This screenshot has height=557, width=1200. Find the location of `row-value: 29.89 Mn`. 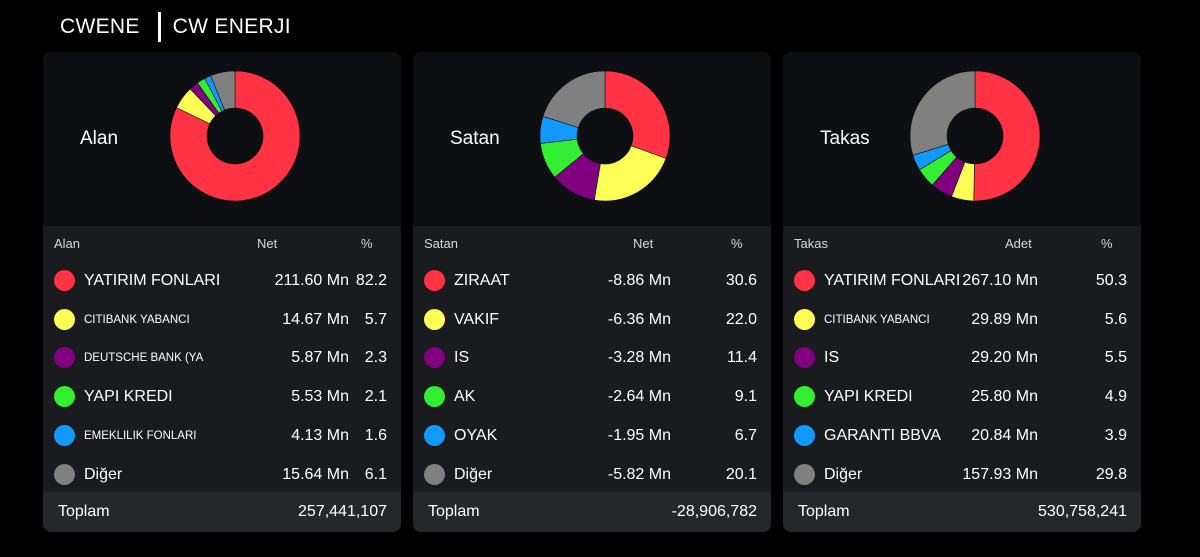

row-value: 29.89 Mn is located at coordinates (1004, 319).